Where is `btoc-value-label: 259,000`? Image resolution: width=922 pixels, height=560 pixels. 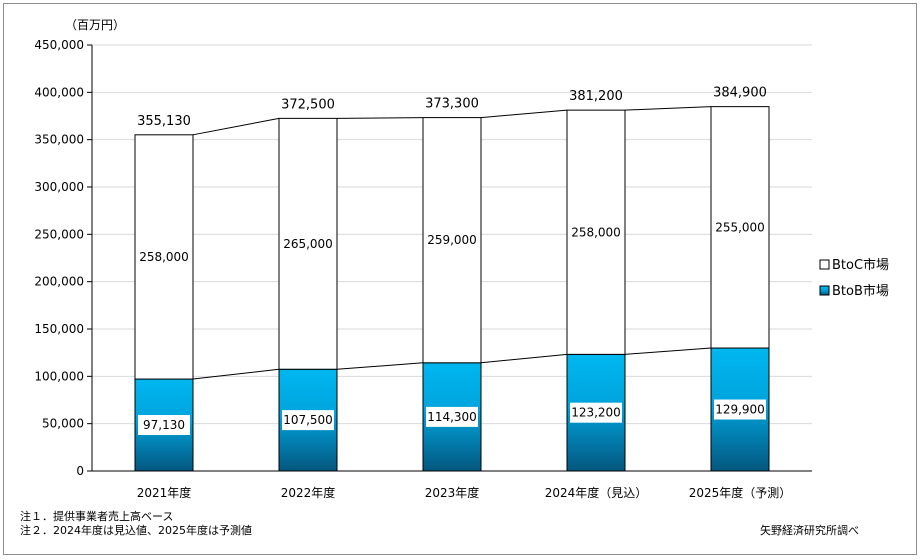 btoc-value-label: 259,000 is located at coordinates (452, 240).